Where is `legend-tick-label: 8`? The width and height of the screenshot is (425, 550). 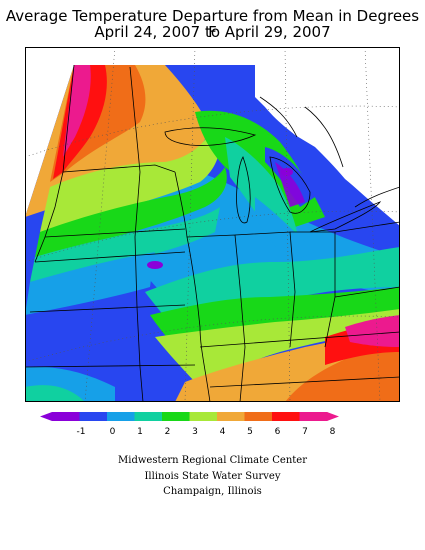 legend-tick-label: 8 is located at coordinates (333, 432).